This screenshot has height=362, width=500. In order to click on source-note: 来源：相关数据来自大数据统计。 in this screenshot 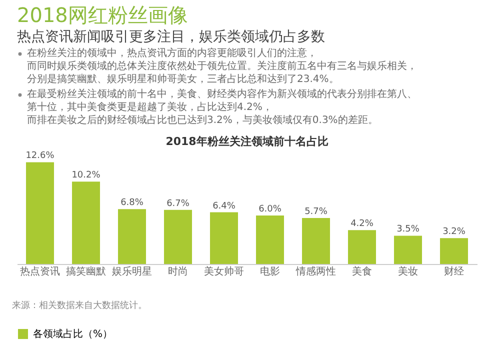, I will do `click(79, 305)`.